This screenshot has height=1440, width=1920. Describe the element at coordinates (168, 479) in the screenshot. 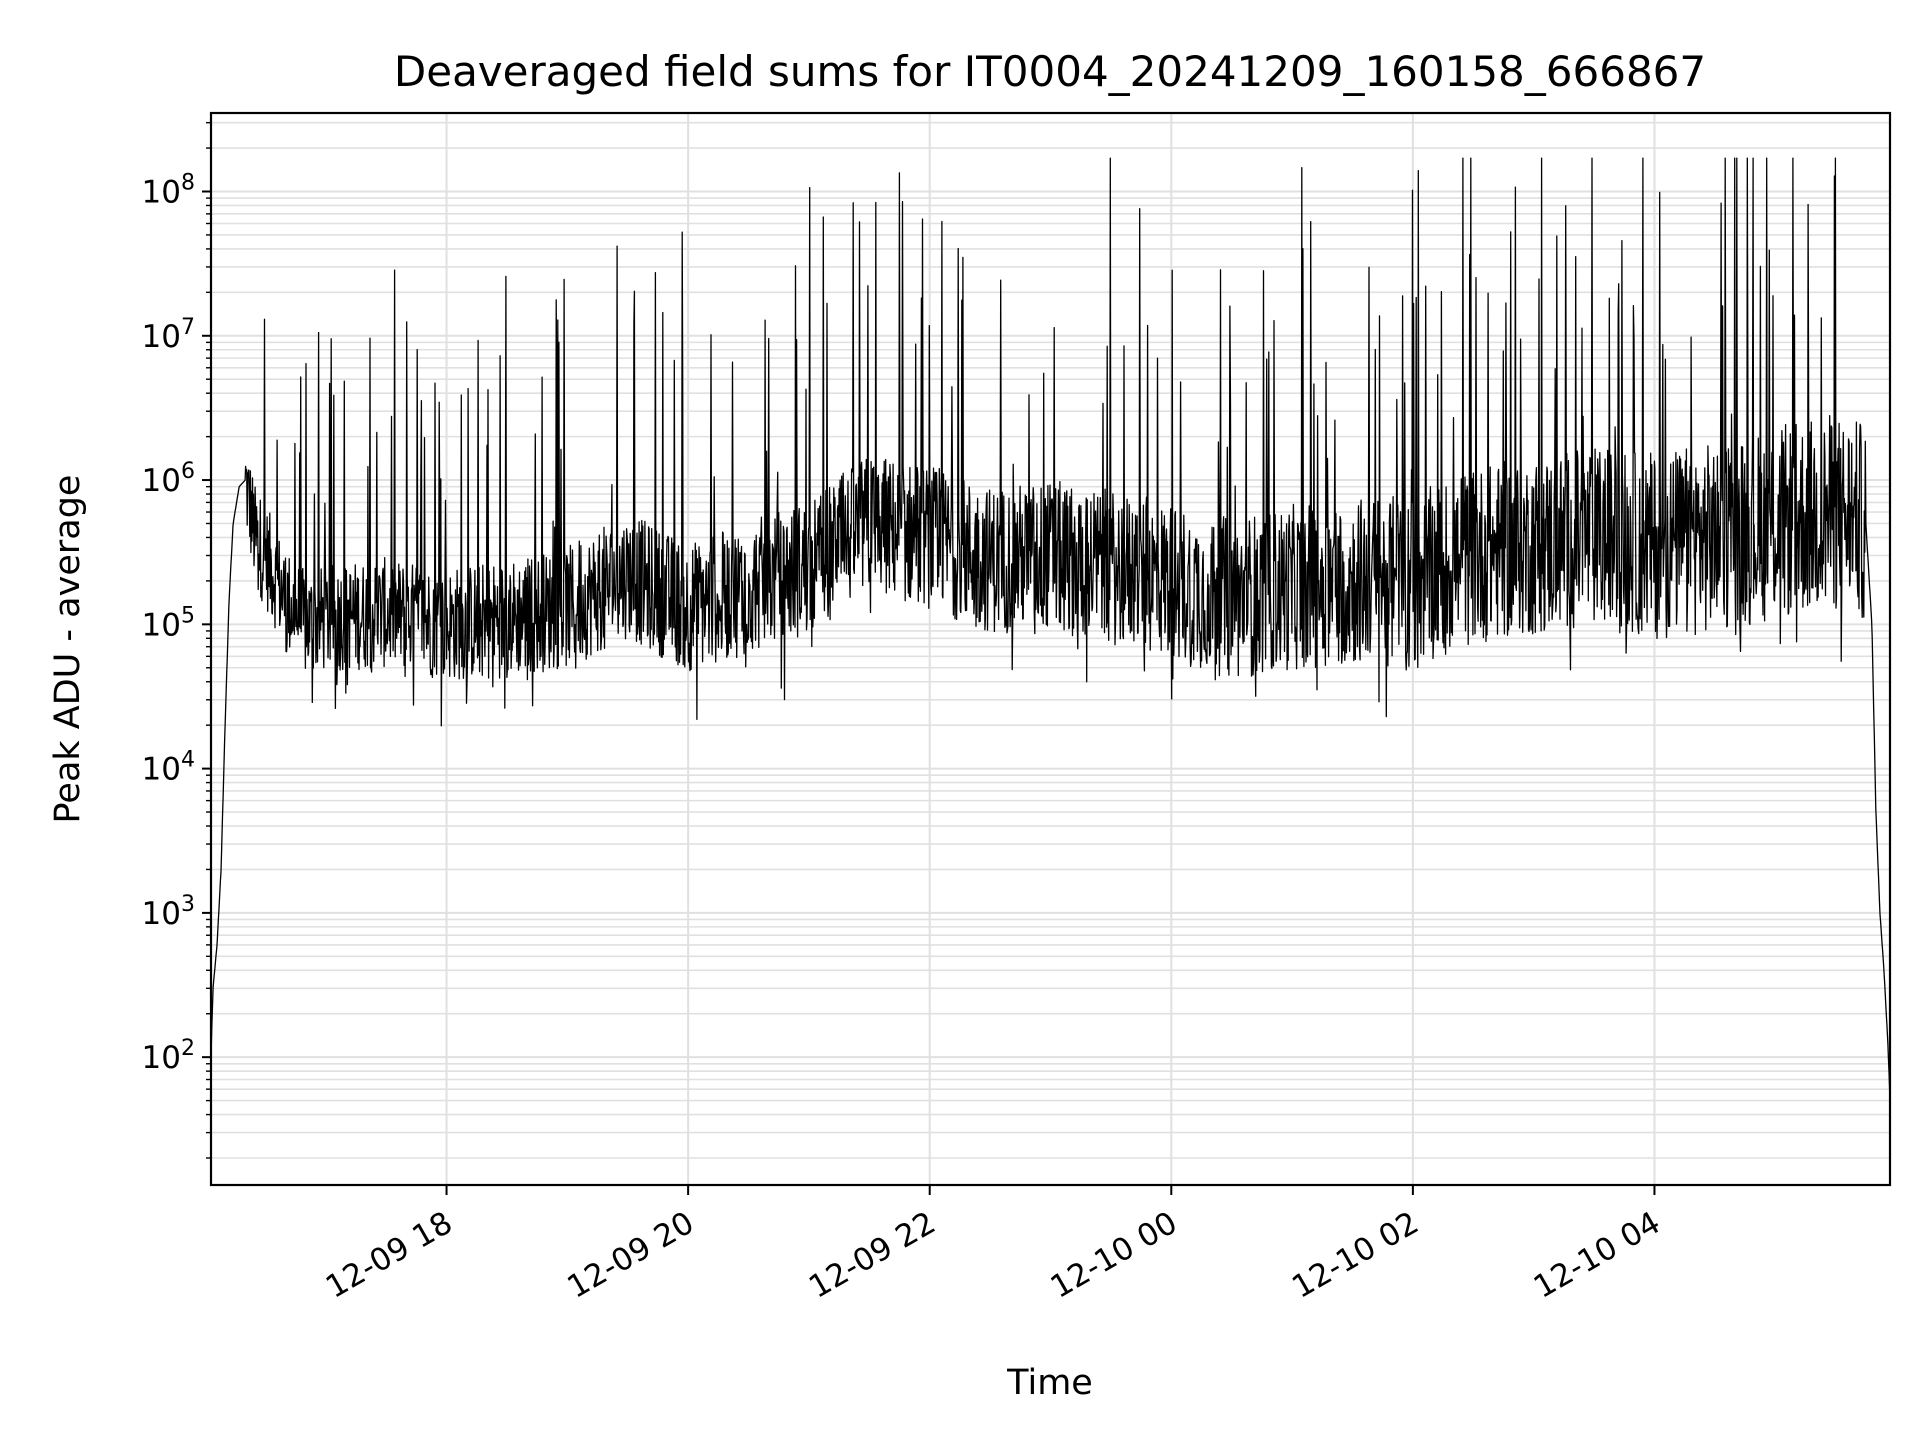

I see `y-tick-label: 106` at that location.